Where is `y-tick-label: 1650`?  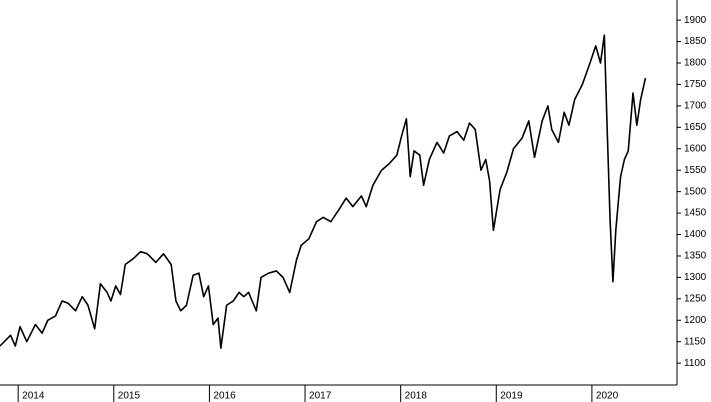 y-tick-label: 1650 is located at coordinates (695, 127).